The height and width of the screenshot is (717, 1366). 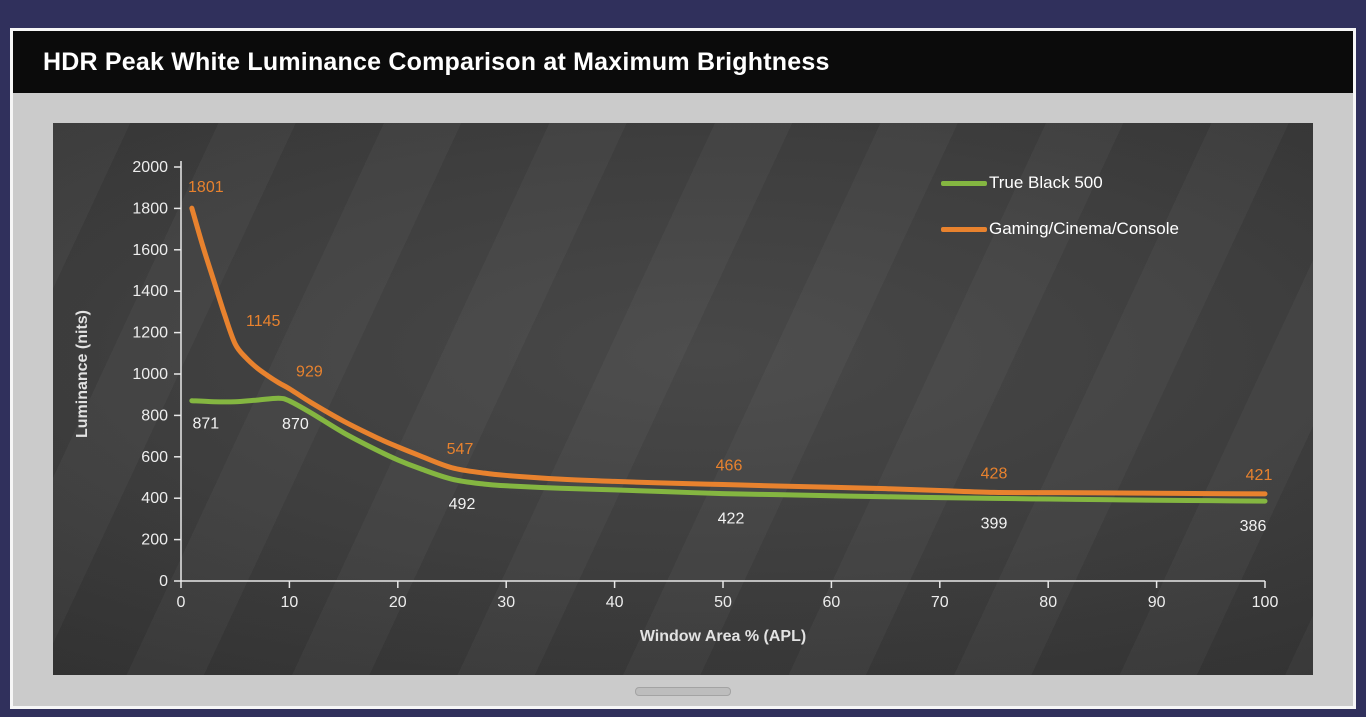 I want to click on svg-text: 400, so click(x=154, y=498).